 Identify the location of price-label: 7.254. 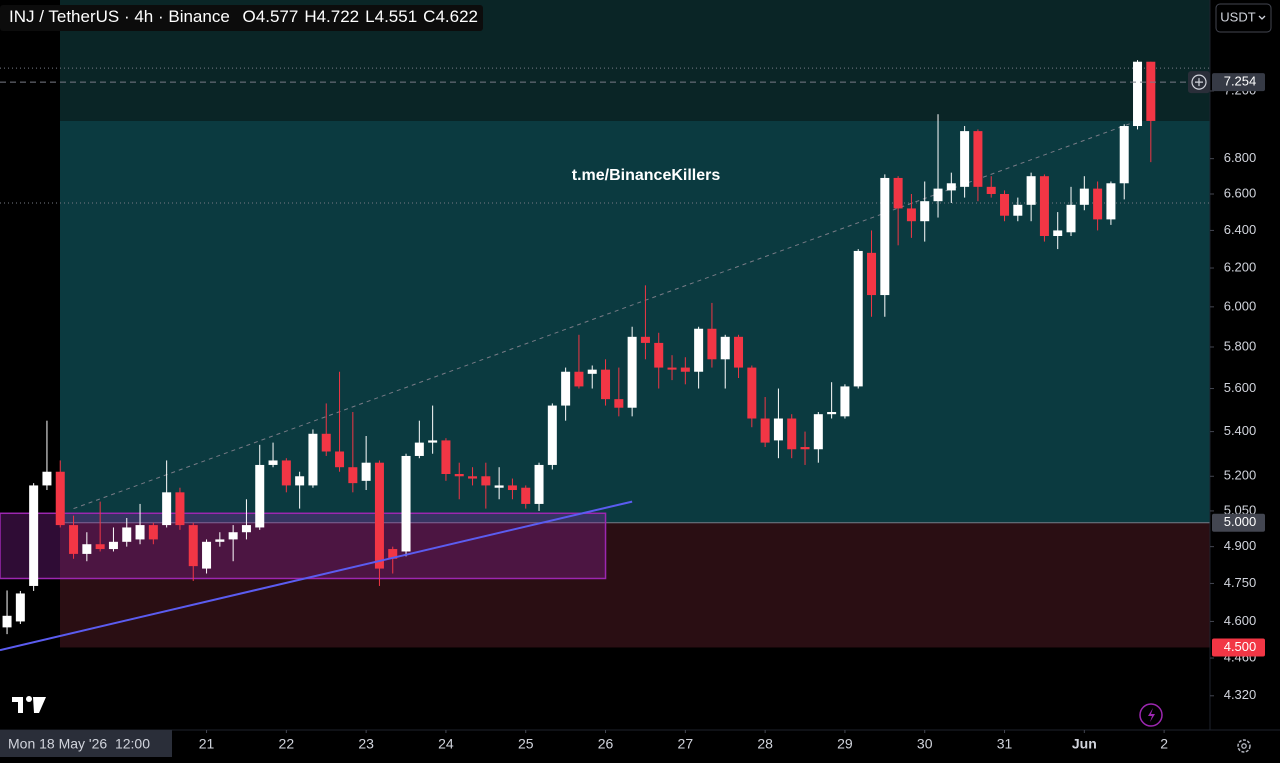
(1240, 81).